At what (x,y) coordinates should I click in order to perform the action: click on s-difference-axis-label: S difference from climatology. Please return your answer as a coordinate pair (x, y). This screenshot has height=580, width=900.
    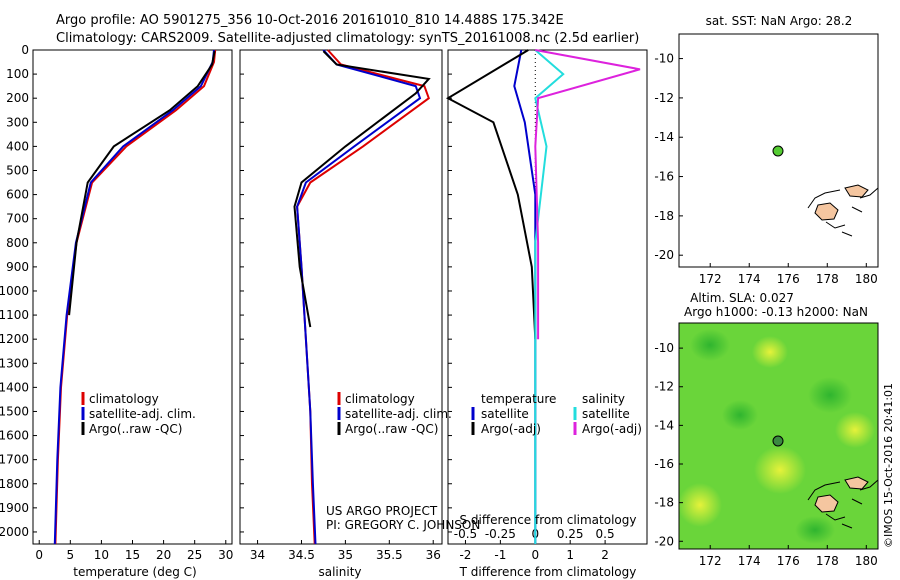
    Looking at the image, I should click on (548, 520).